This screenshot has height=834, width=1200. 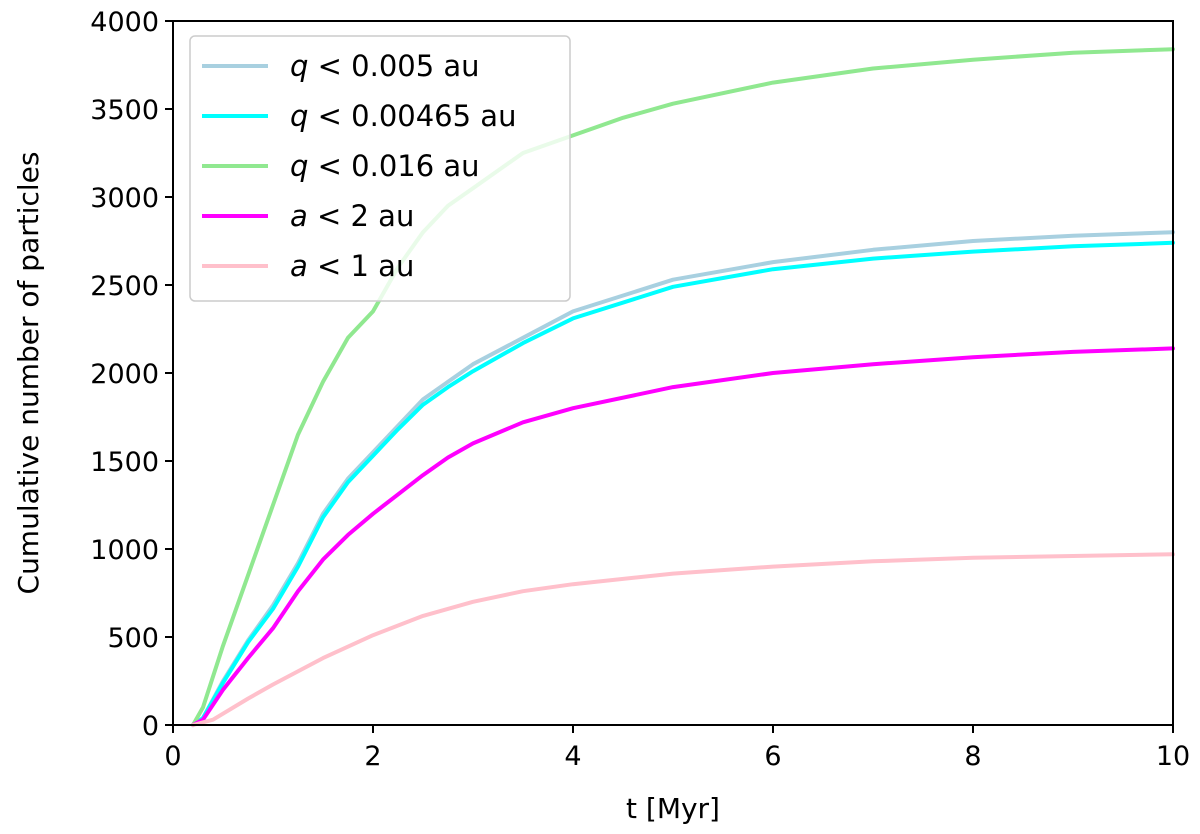 What do you see at coordinates (572, 756) in the screenshot?
I see `x-tick-label: 4` at bounding box center [572, 756].